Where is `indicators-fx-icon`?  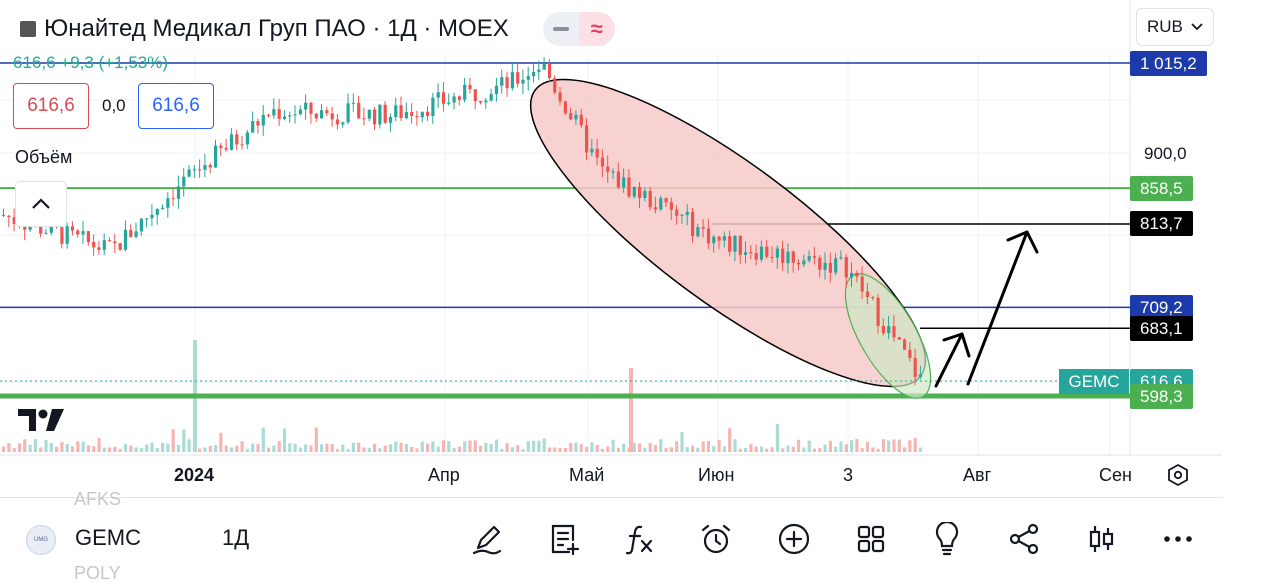
indicators-fx-icon is located at coordinates (639, 540).